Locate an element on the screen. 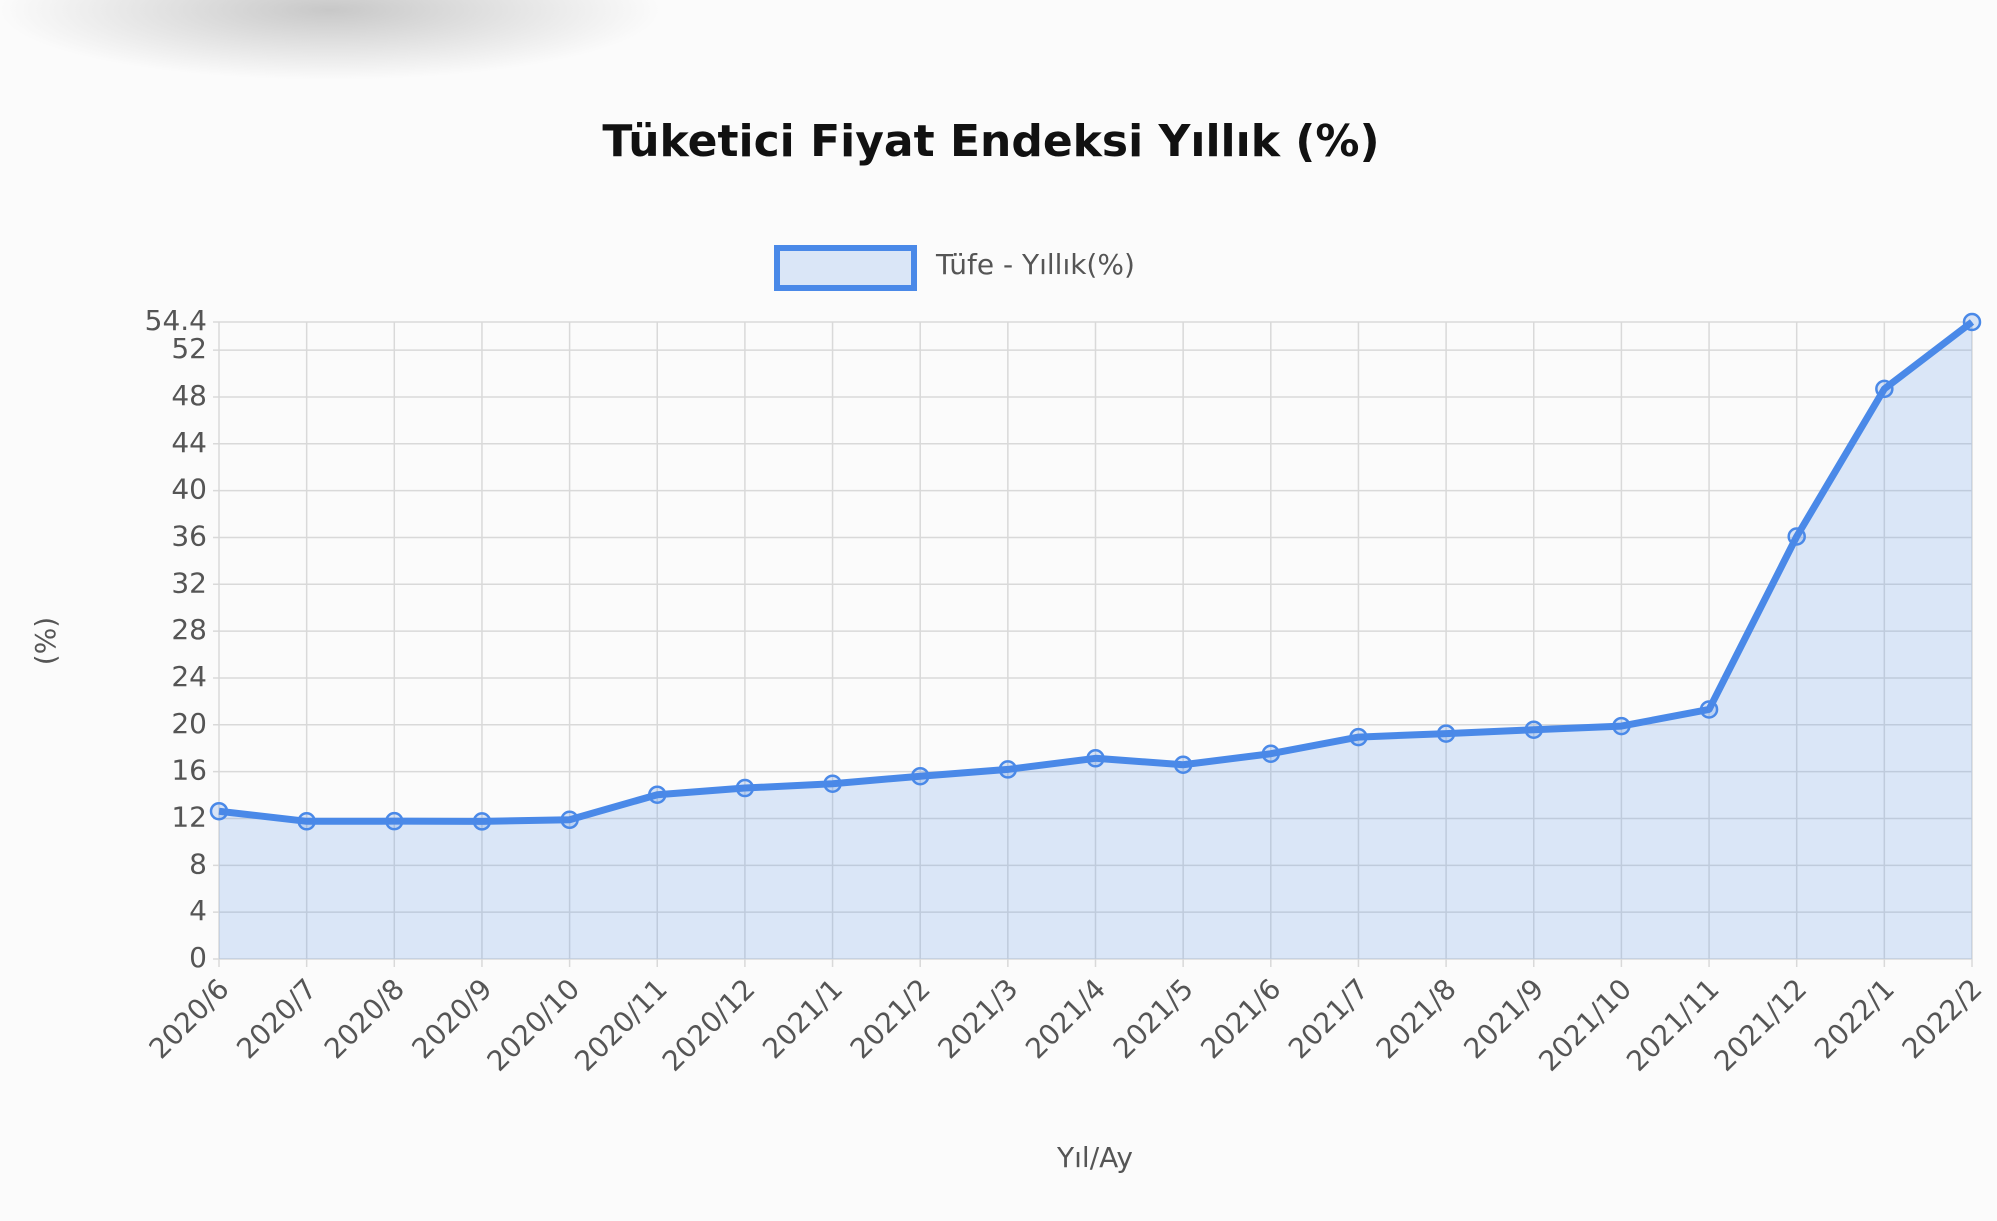  y-tick-label: 54.4 is located at coordinates (176, 320).